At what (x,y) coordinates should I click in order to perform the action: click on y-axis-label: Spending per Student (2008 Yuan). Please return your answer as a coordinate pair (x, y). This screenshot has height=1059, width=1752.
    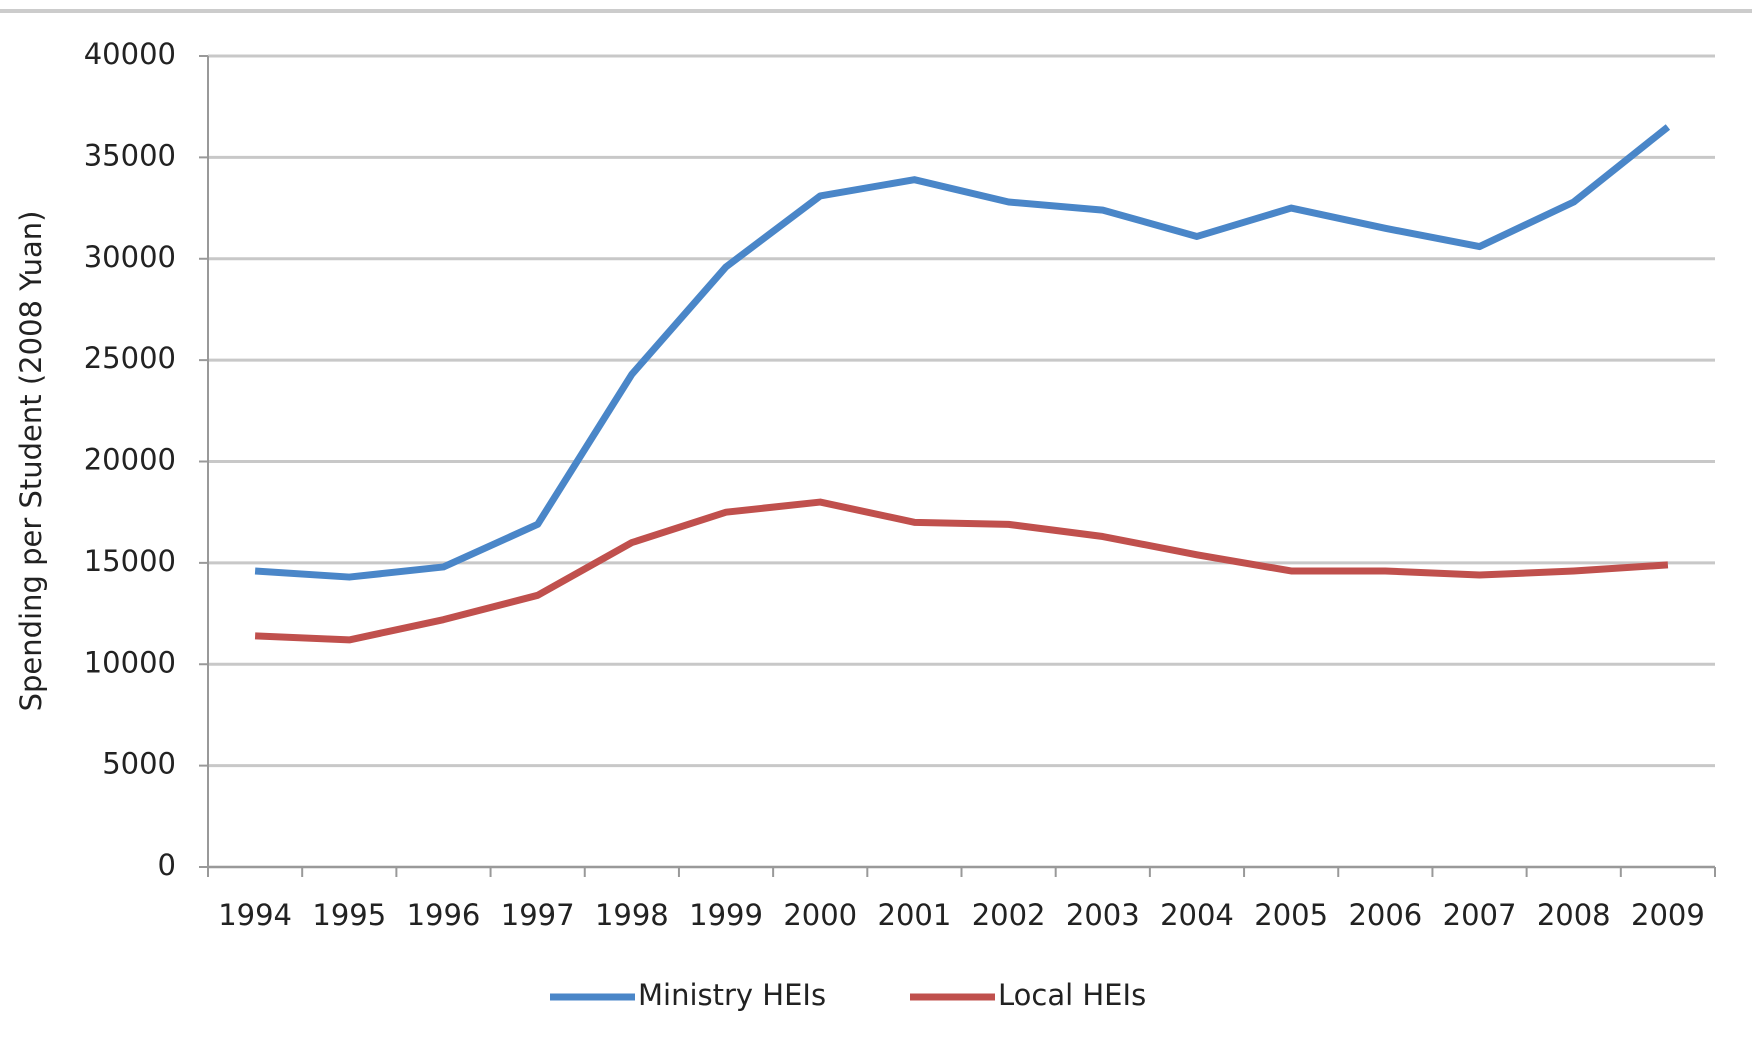
    Looking at the image, I should click on (31, 461).